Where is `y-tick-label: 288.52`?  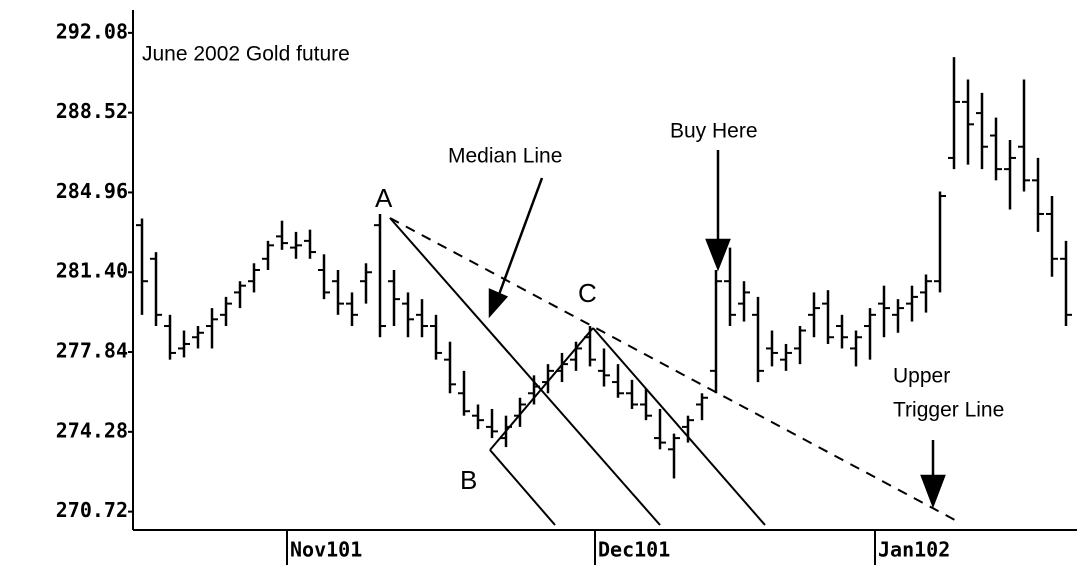
y-tick-label: 288.52 is located at coordinates (92, 111).